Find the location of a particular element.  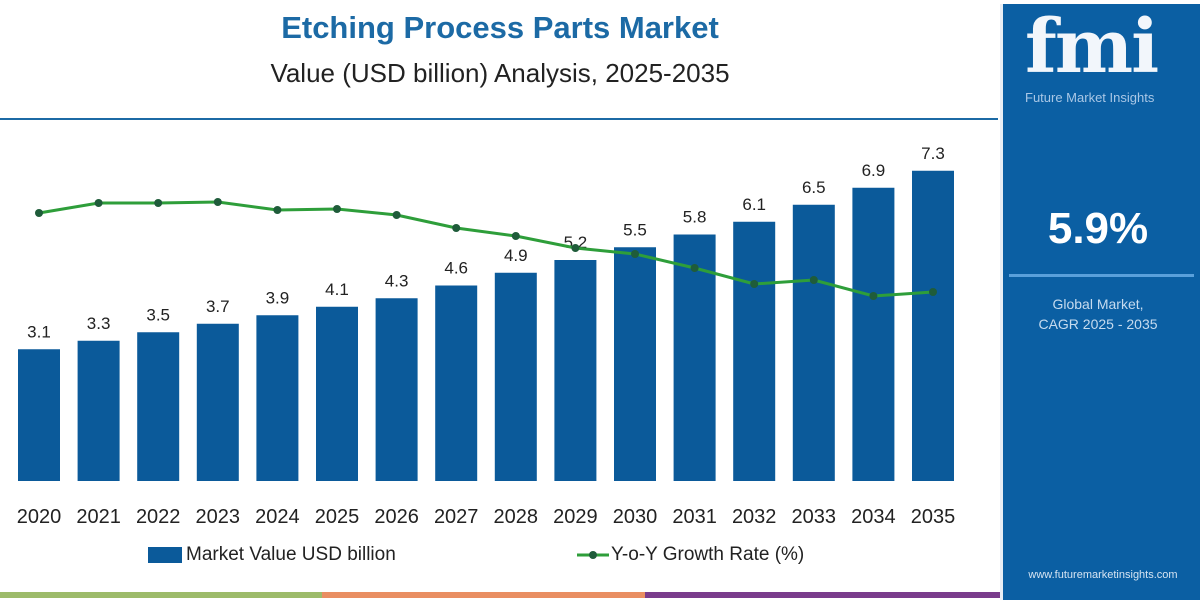

data-label-2027: 4.6 is located at coordinates (456, 268).